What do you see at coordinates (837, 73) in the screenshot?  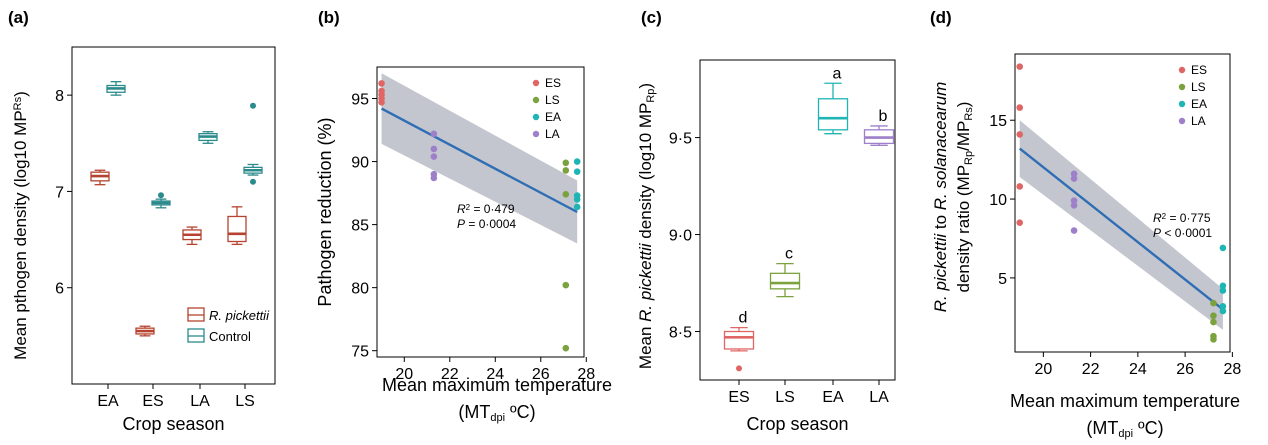 I see `panel-c-significance-letter: a` at bounding box center [837, 73].